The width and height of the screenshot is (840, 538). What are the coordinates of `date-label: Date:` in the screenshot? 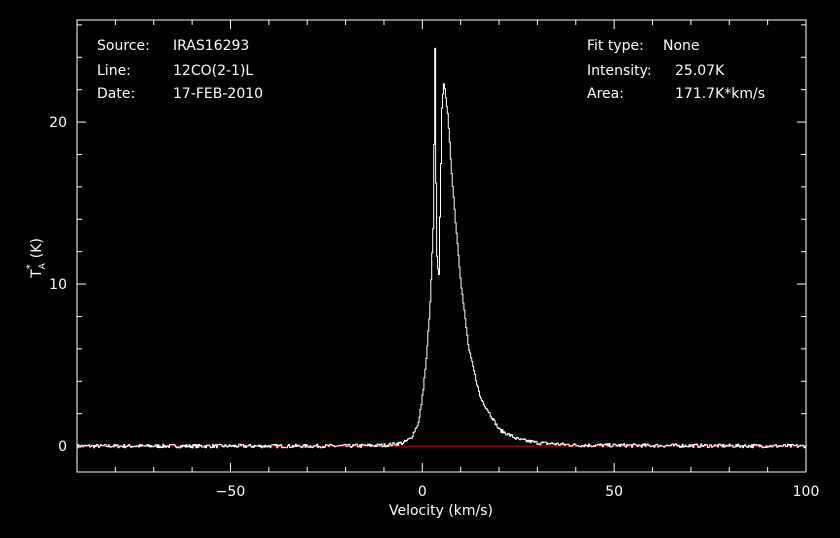 It's located at (116, 94).